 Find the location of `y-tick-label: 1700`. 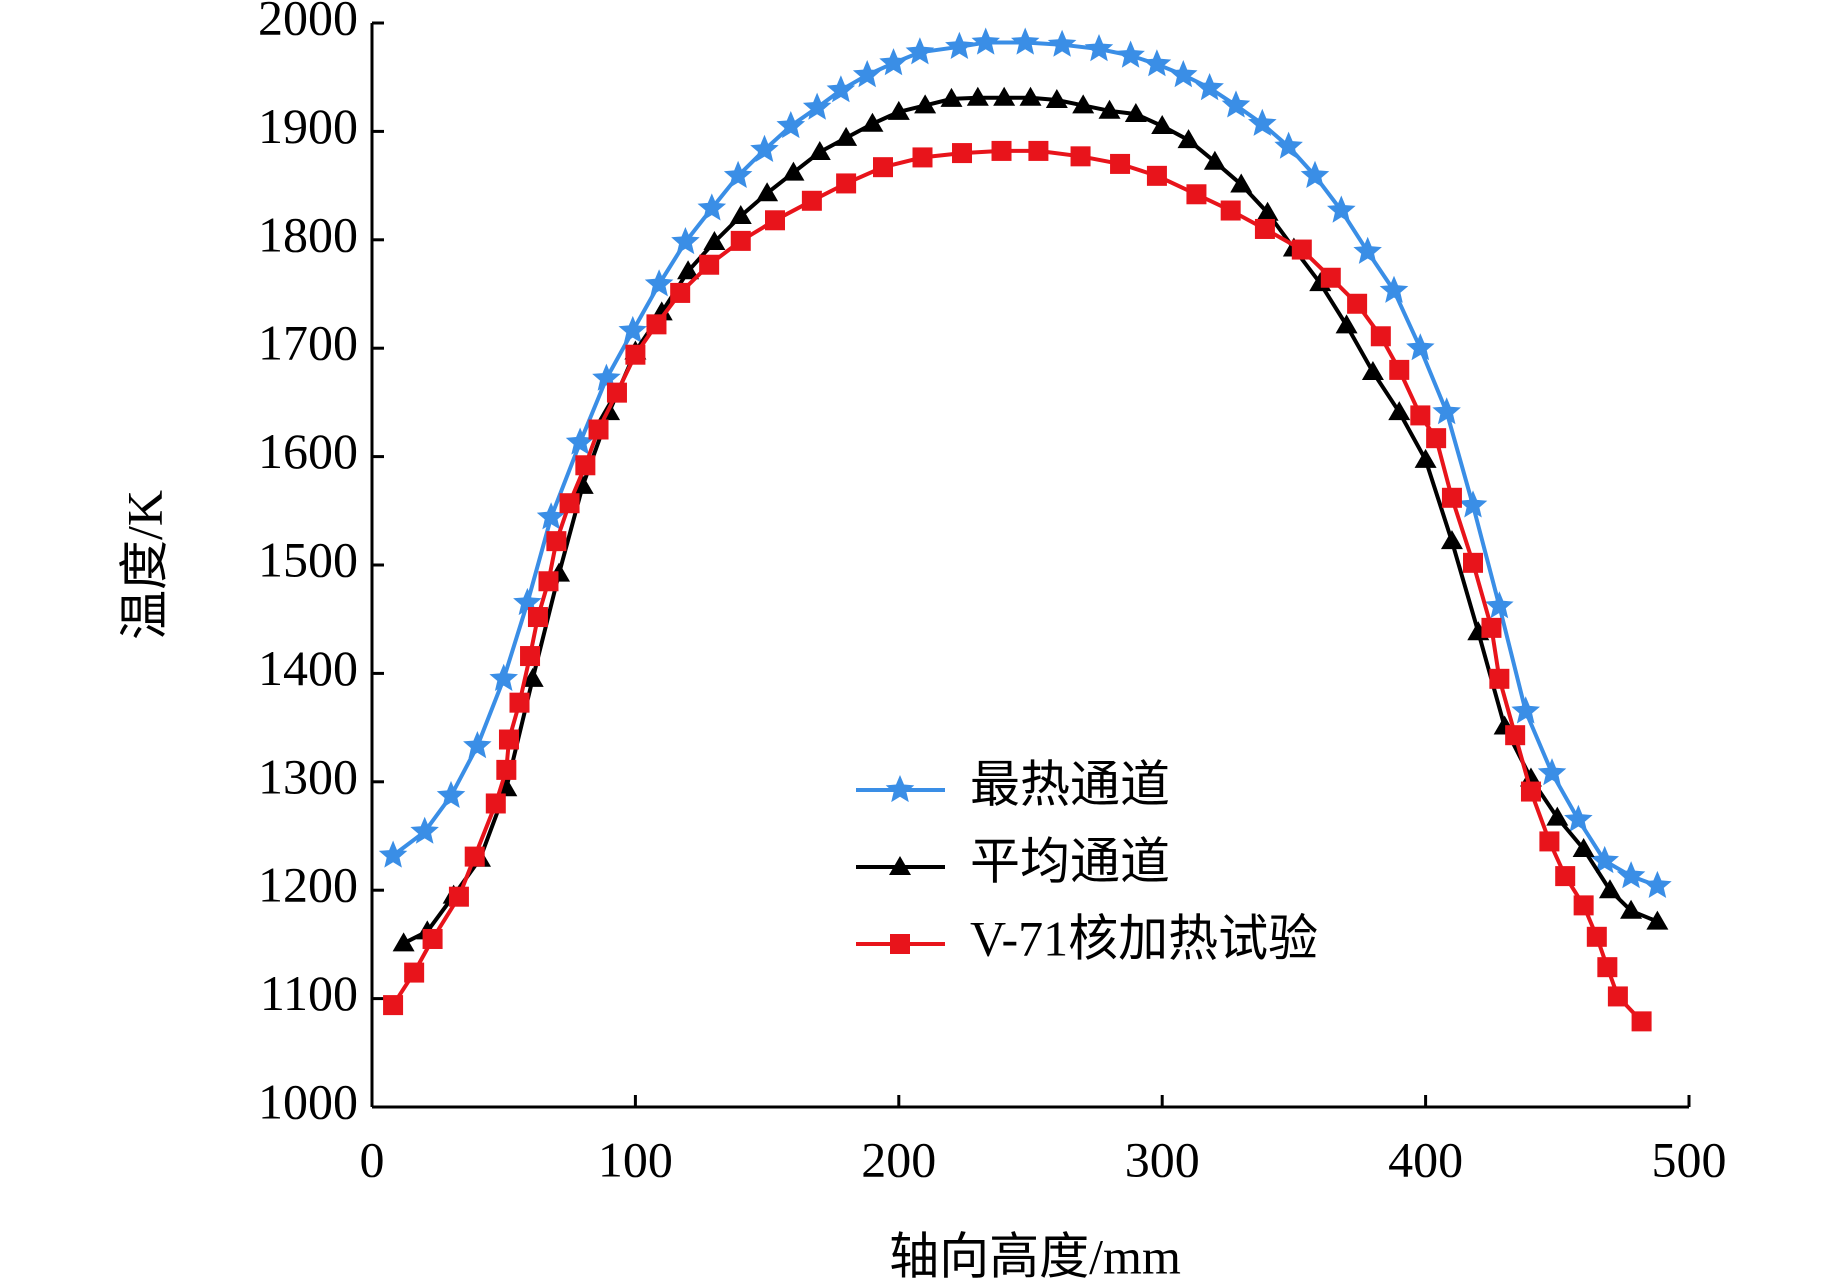

y-tick-label: 1700 is located at coordinates (308, 343).